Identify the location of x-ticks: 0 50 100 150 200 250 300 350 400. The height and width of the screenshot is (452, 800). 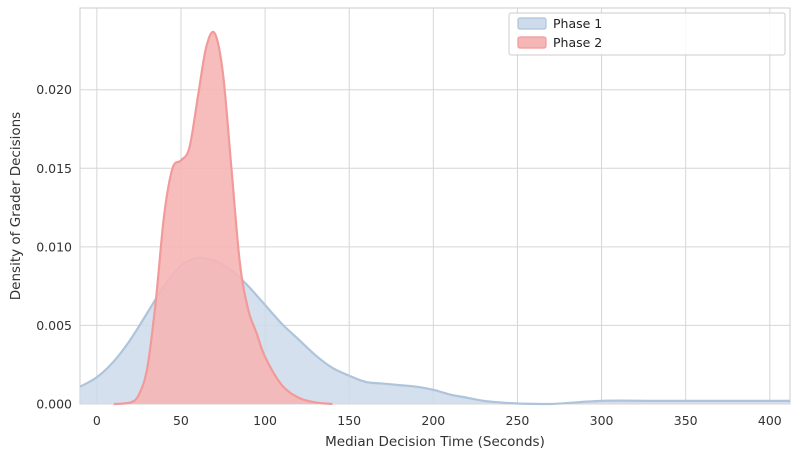
(437, 420).